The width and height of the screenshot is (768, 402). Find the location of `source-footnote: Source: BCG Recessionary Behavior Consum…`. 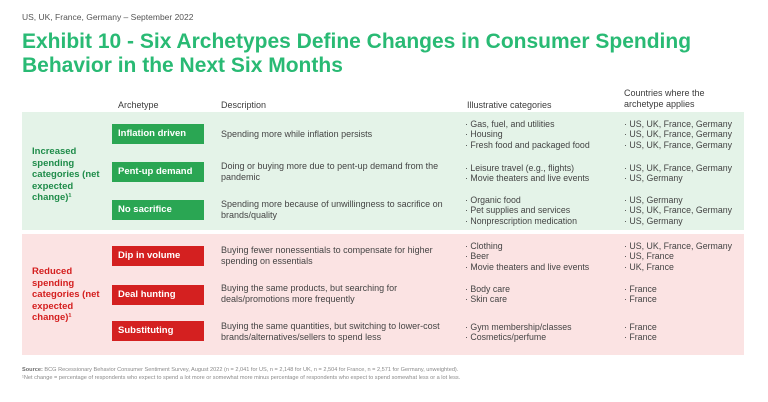

source-footnote: Source: BCG Recessionary Behavior Consum… is located at coordinates (387, 374).